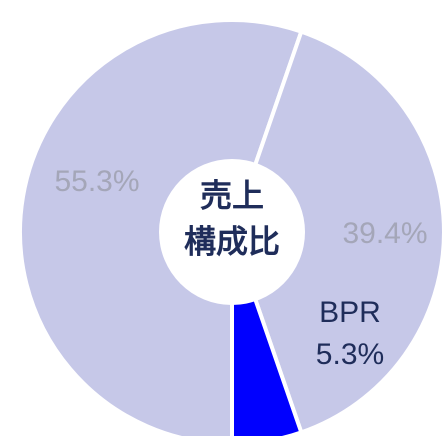 The height and width of the screenshot is (436, 444). What do you see at coordinates (384, 233) in the screenshot?
I see `value-label: 39.4%` at bounding box center [384, 233].